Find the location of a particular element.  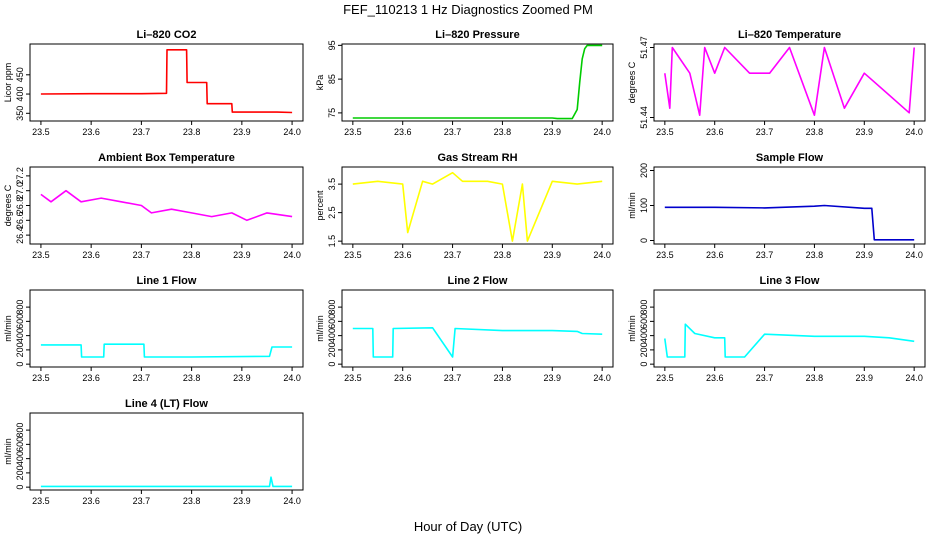

y-tick-label: 51.44 is located at coordinates (644, 117).